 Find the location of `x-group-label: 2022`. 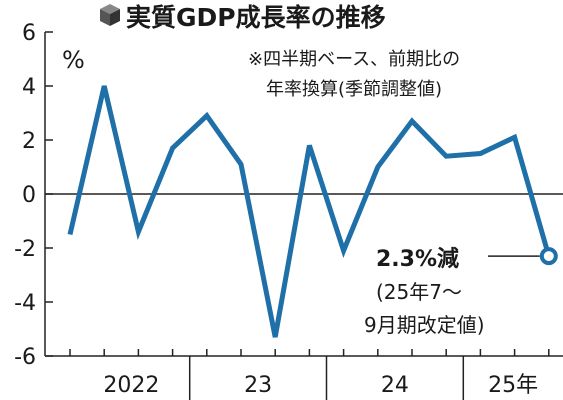

x-group-label: 2022 is located at coordinates (131, 385).